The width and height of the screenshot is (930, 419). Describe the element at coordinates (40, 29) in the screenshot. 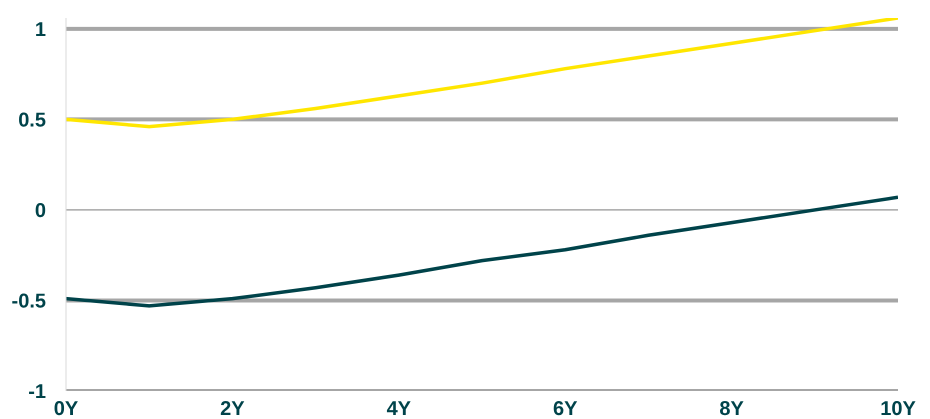

I see `y-tick-label: 1` at that location.